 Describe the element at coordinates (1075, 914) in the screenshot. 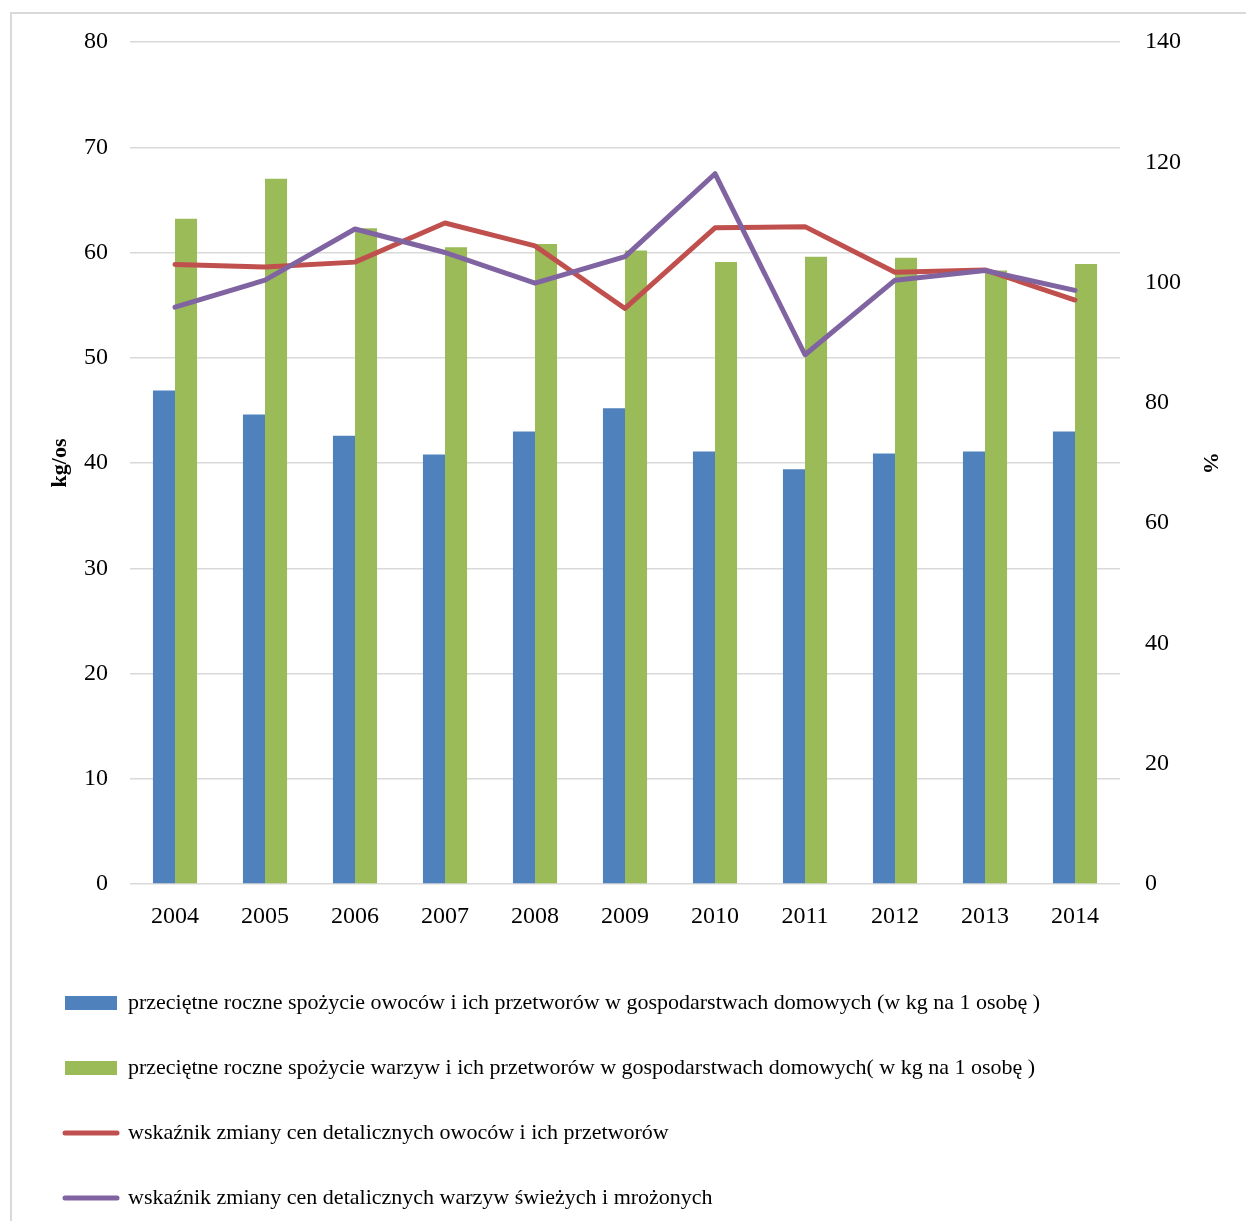

I see `x-tick-label: 2014` at that location.